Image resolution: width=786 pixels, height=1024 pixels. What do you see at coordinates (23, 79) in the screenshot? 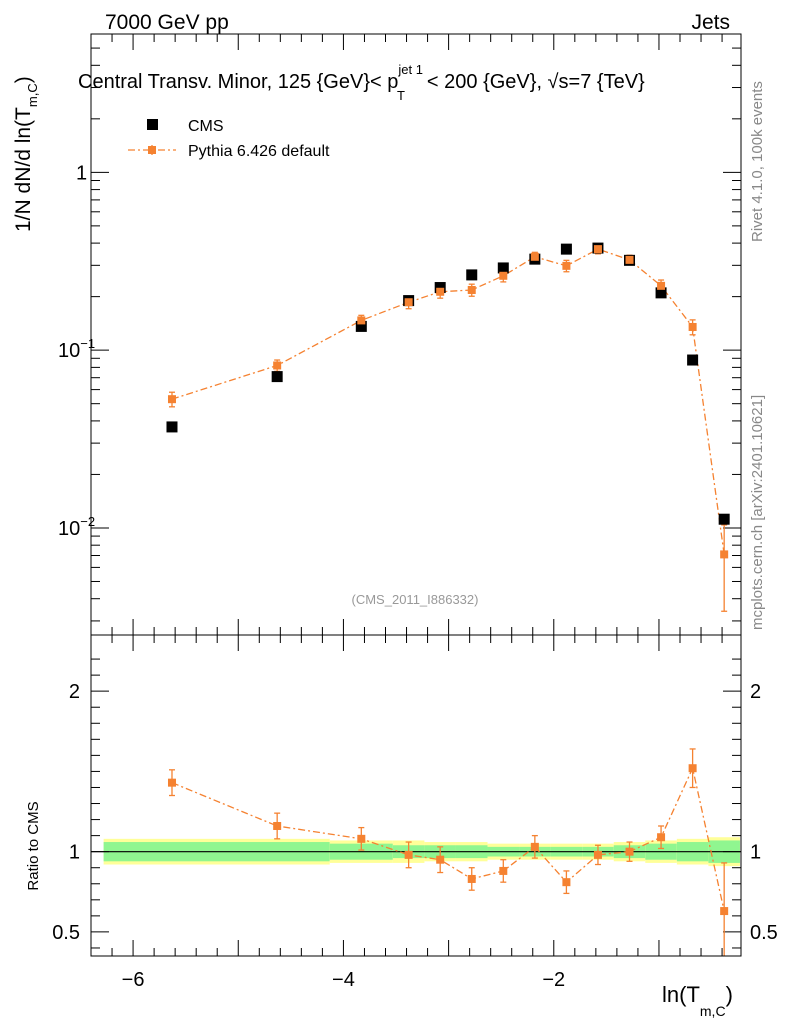
I see `main-ylabel-suffix: )` at bounding box center [23, 79].